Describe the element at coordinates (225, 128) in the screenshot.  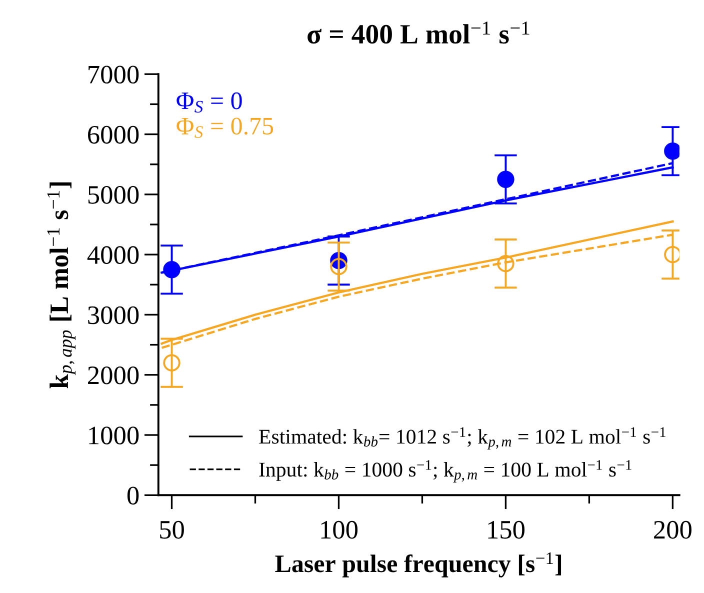
I see `text: Φ$_{S}$ = 0.75` at that location.